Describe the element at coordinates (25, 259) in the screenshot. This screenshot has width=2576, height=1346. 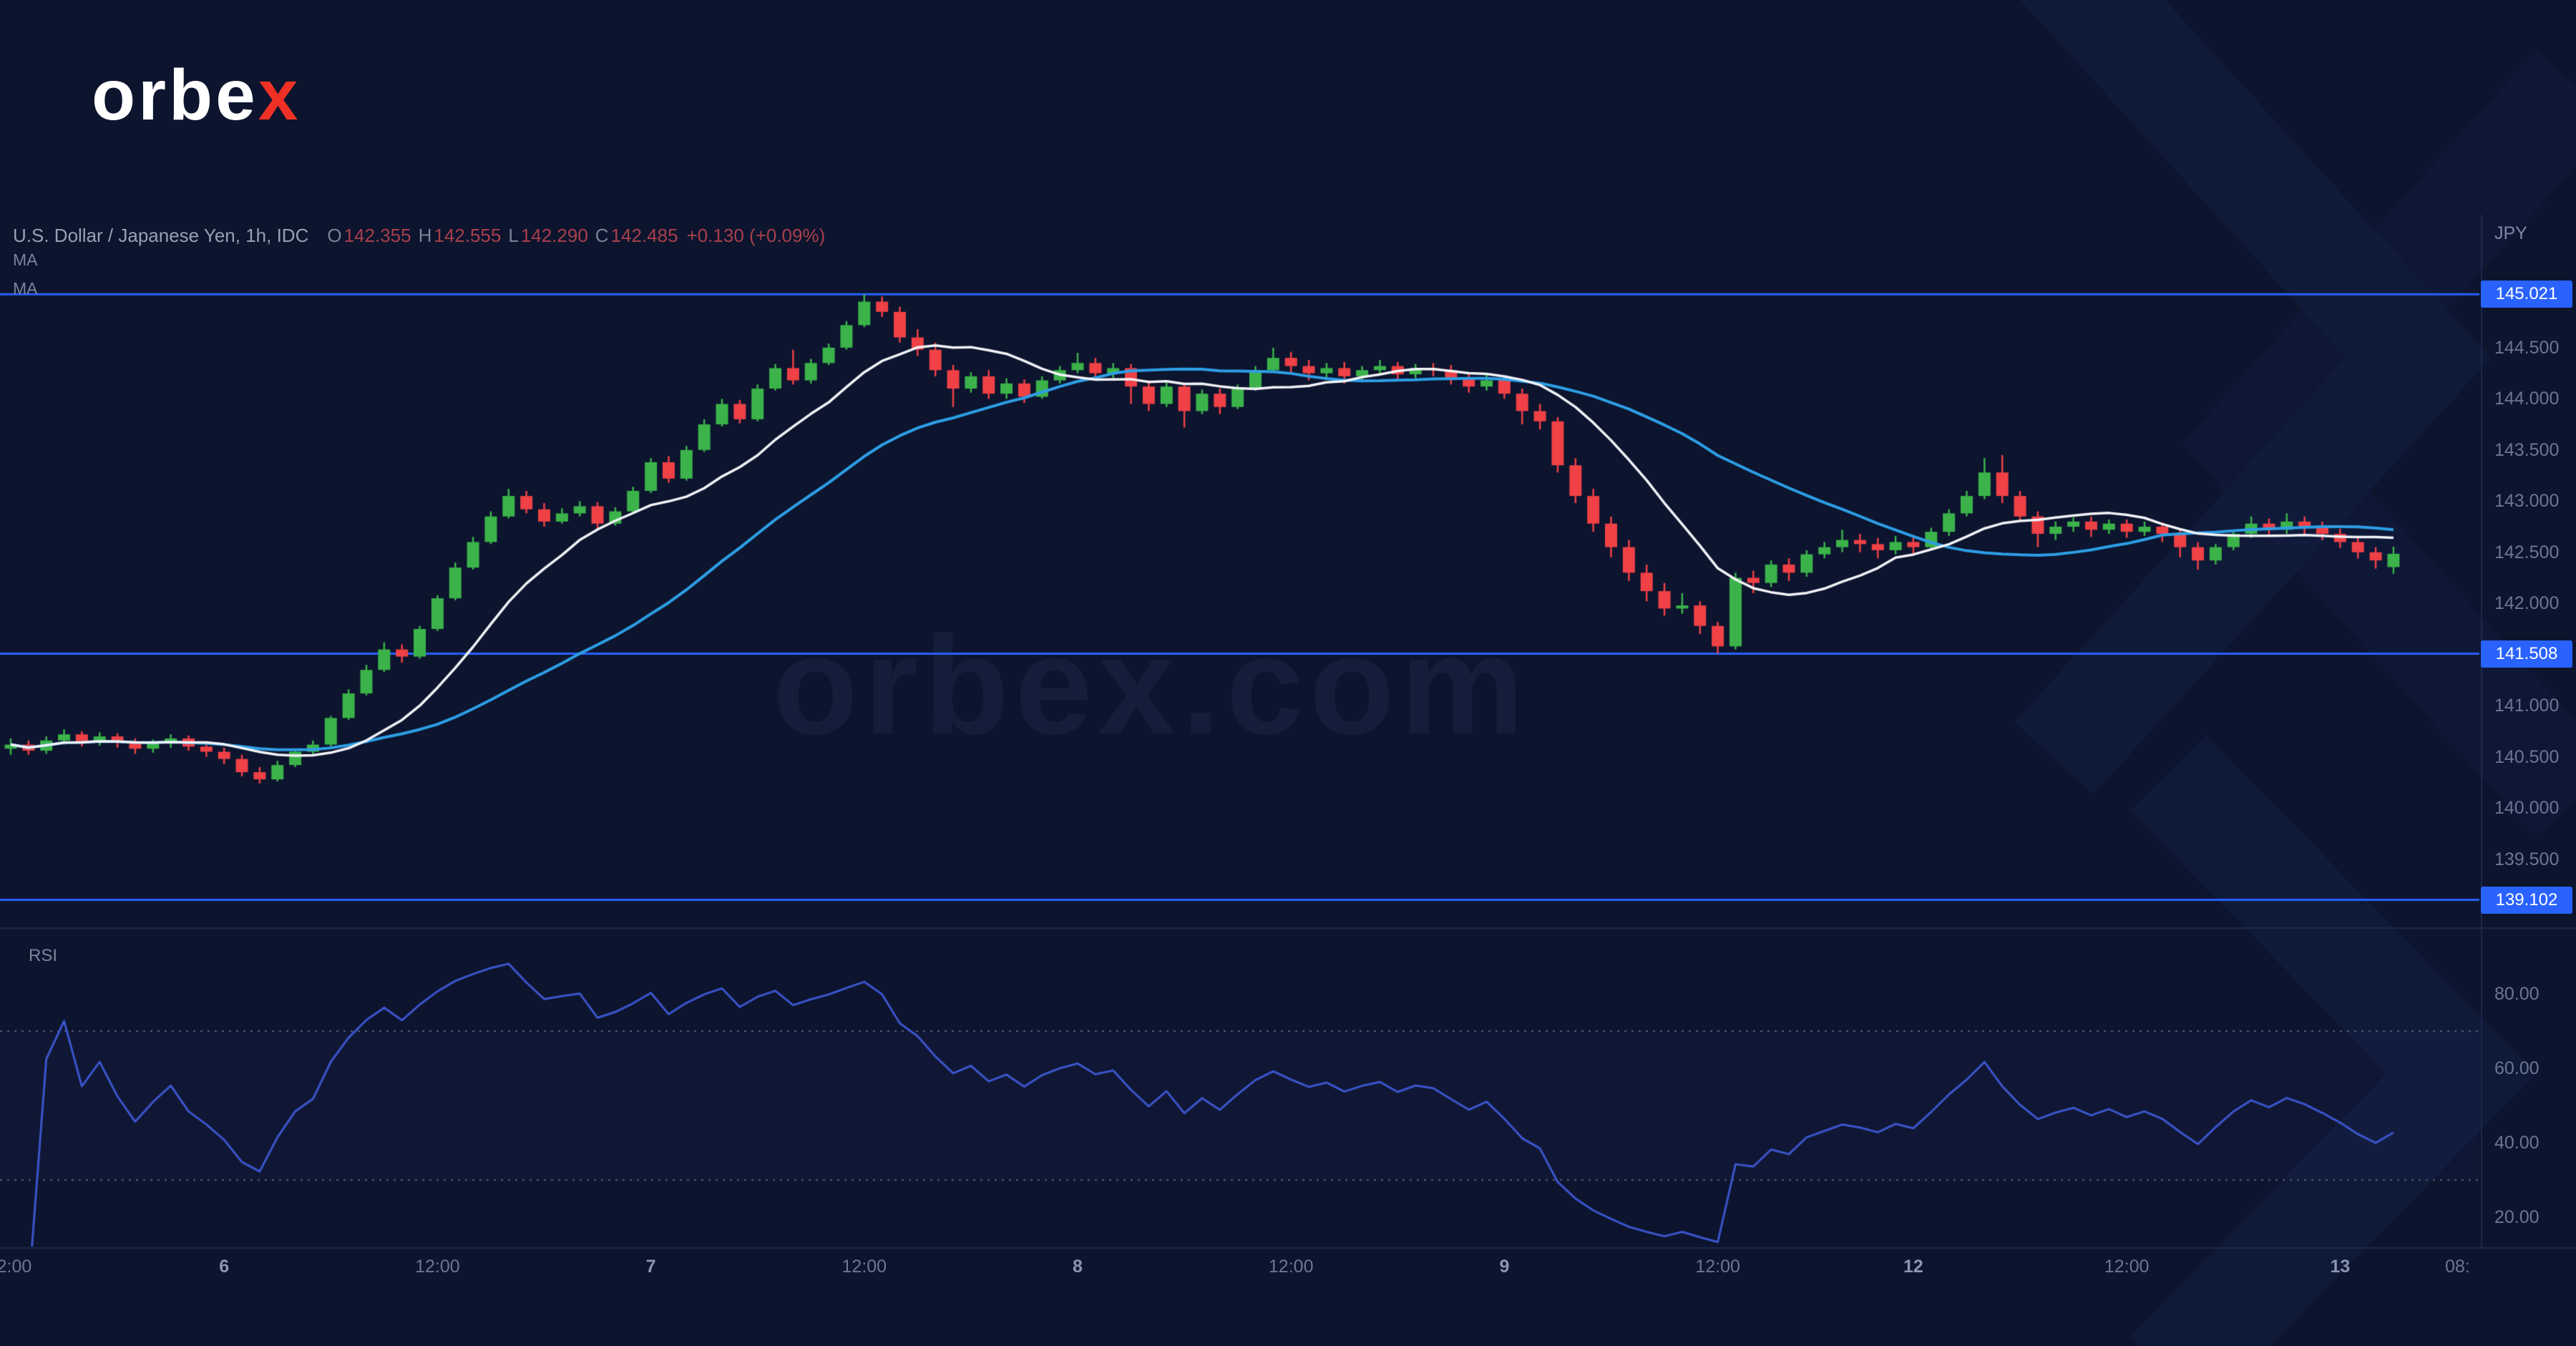
I see `ma-indicator-label-1: MA` at that location.